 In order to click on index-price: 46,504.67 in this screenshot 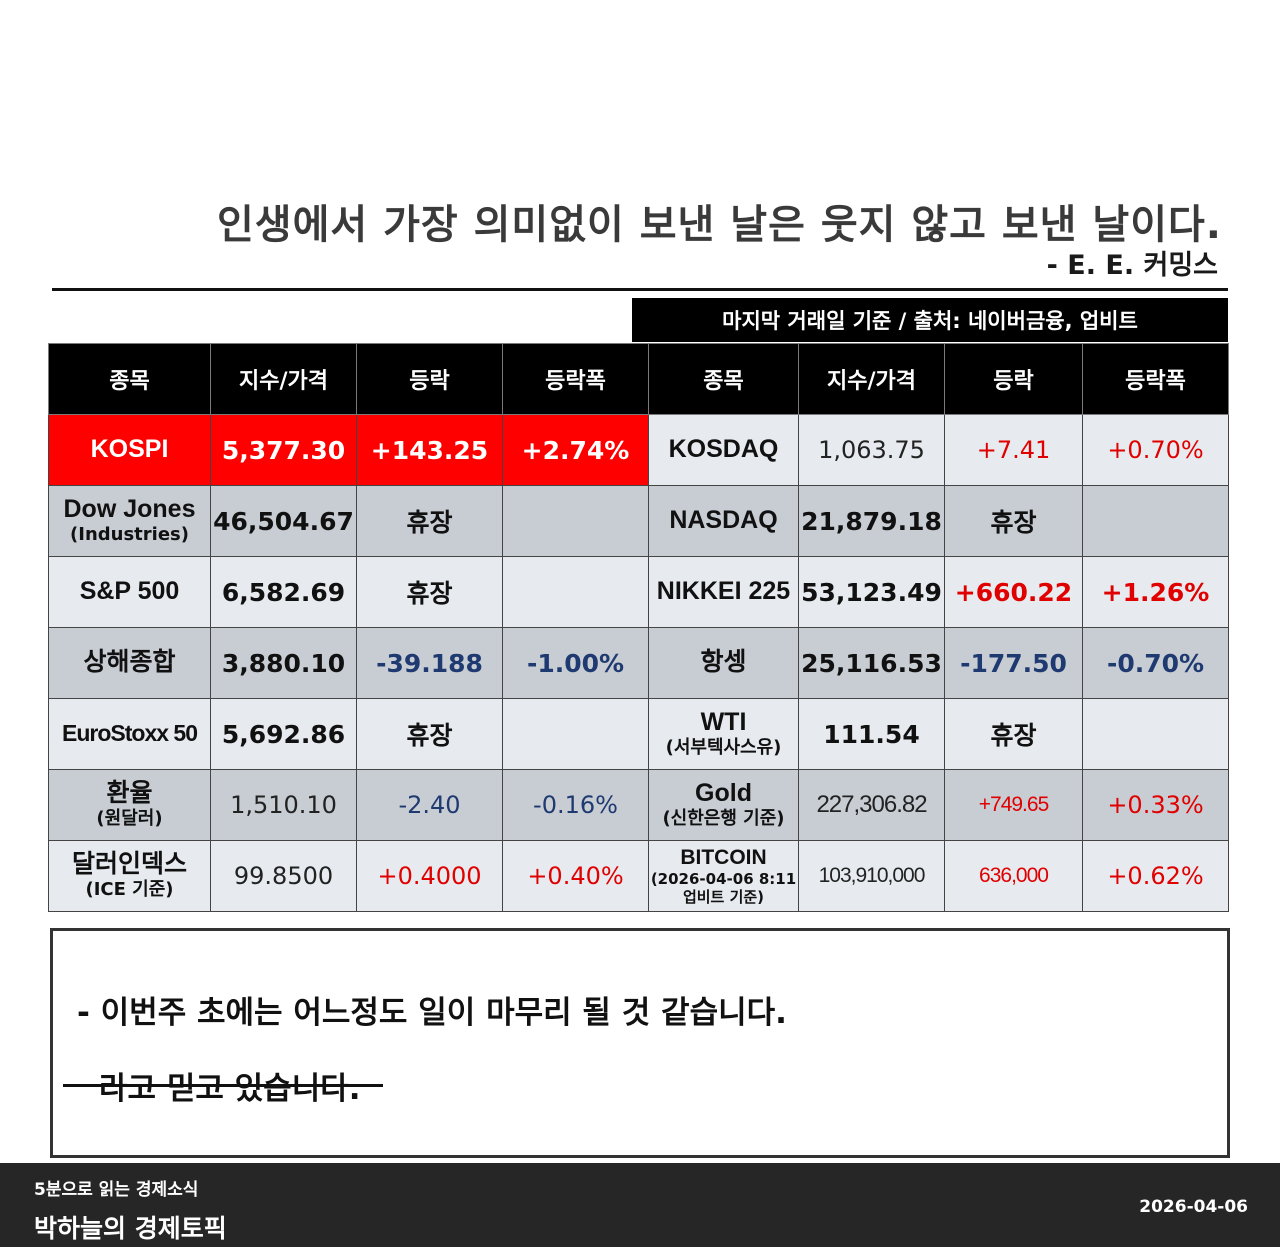, I will do `click(283, 521)`.